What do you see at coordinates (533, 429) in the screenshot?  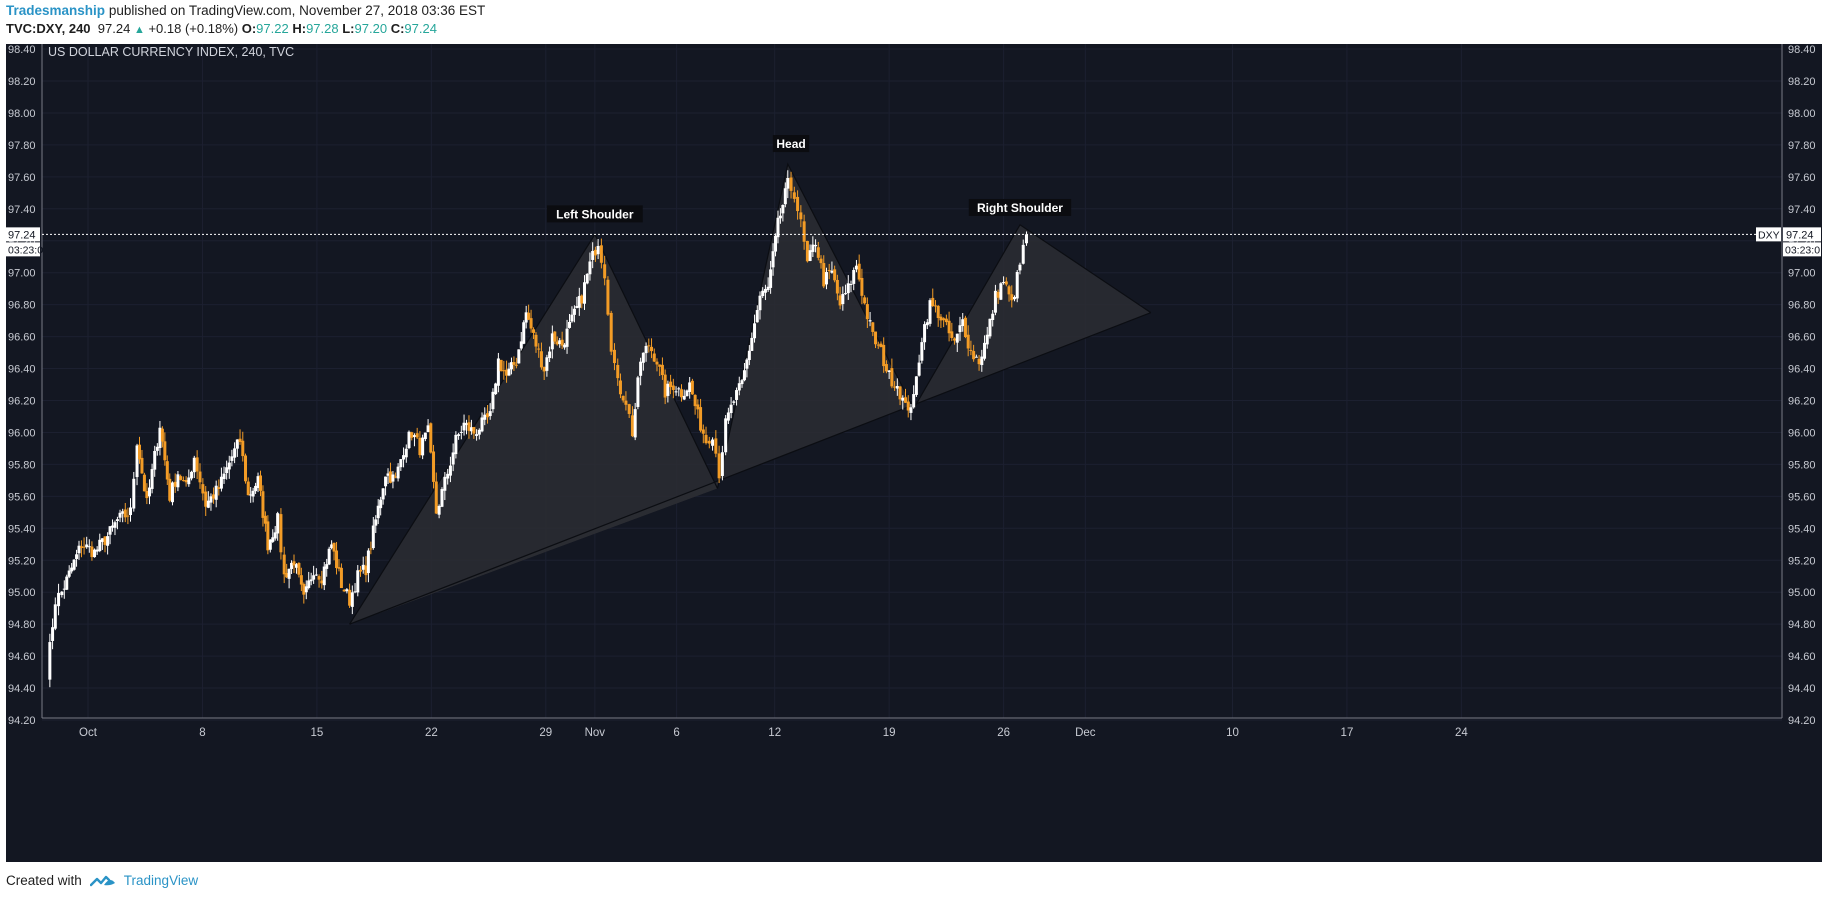 I see `left-shoulder-fill` at bounding box center [533, 429].